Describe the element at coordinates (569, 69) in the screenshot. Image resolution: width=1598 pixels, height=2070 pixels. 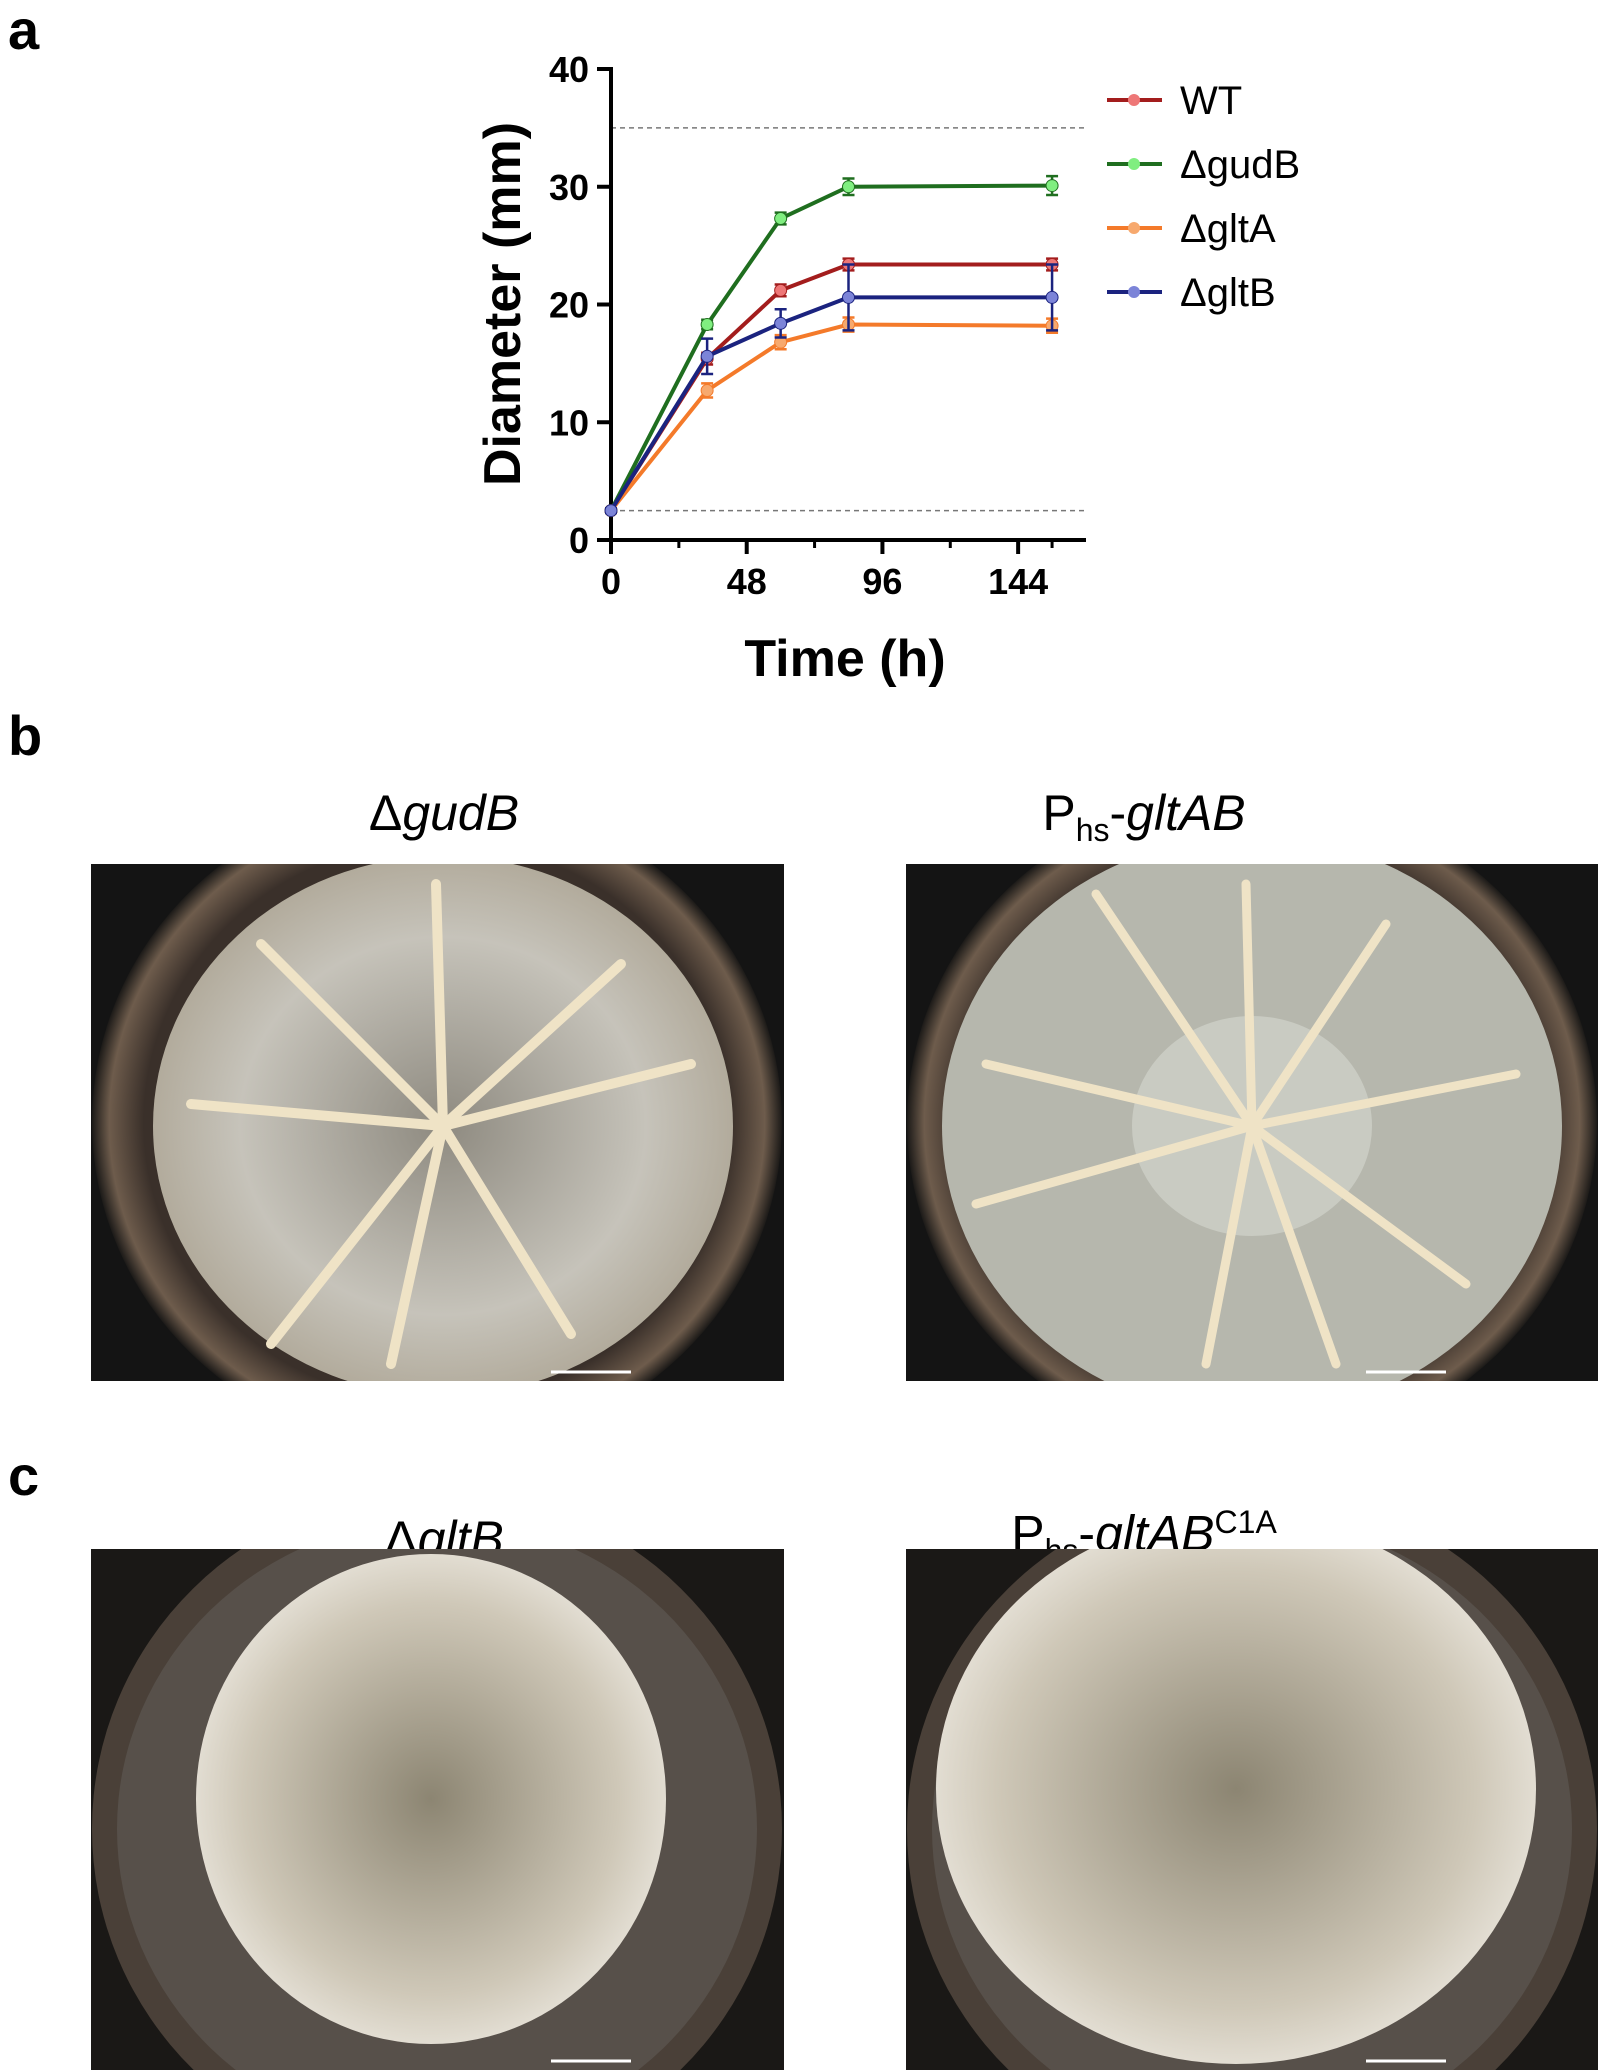
I see `y-tick-label: 40` at that location.